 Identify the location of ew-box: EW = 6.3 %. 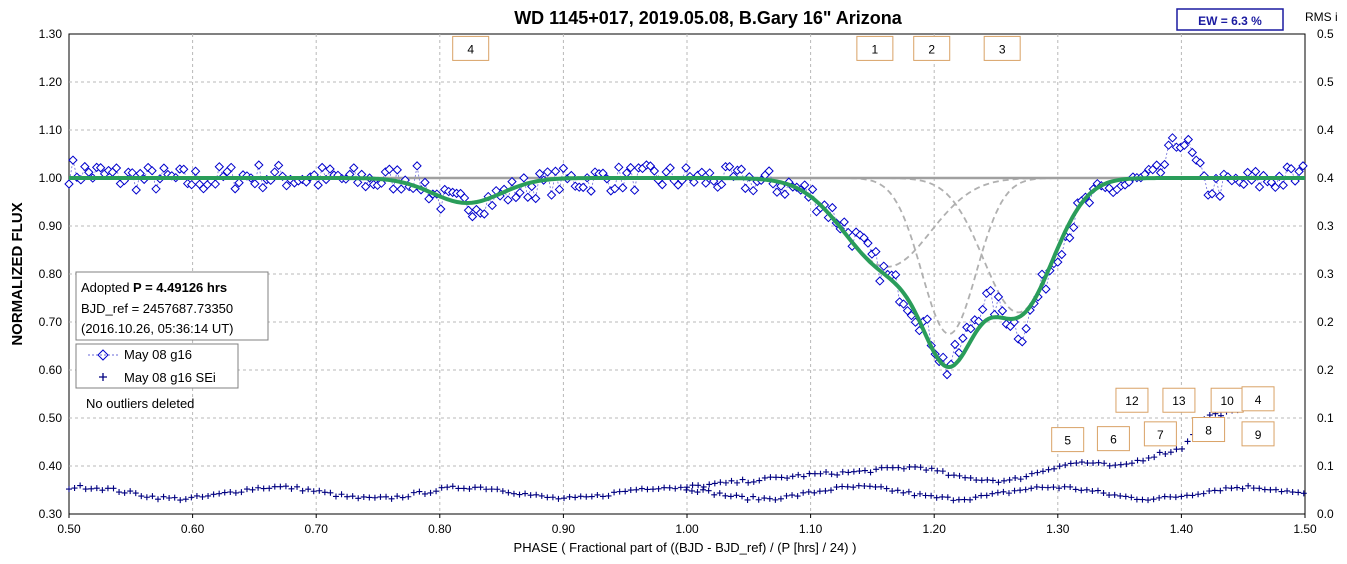
(1230, 19).